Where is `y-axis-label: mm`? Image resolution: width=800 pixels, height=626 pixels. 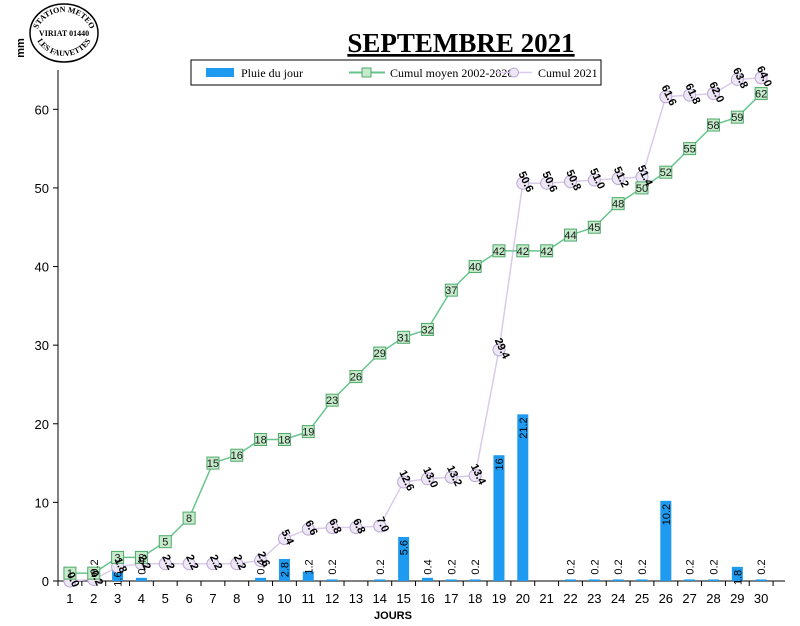
y-axis-label: mm is located at coordinates (21, 48).